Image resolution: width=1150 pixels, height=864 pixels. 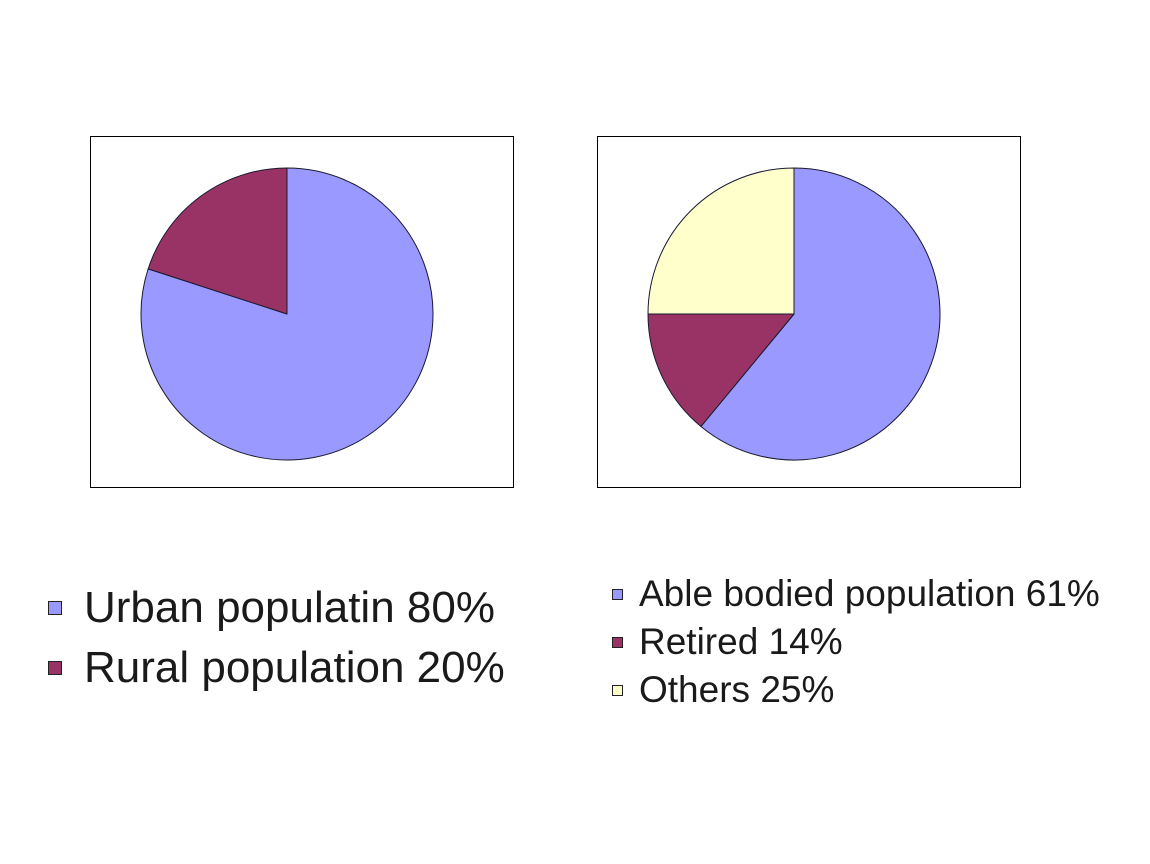 What do you see at coordinates (737, 689) in the screenshot?
I see `legend-label-others: Others 25%` at bounding box center [737, 689].